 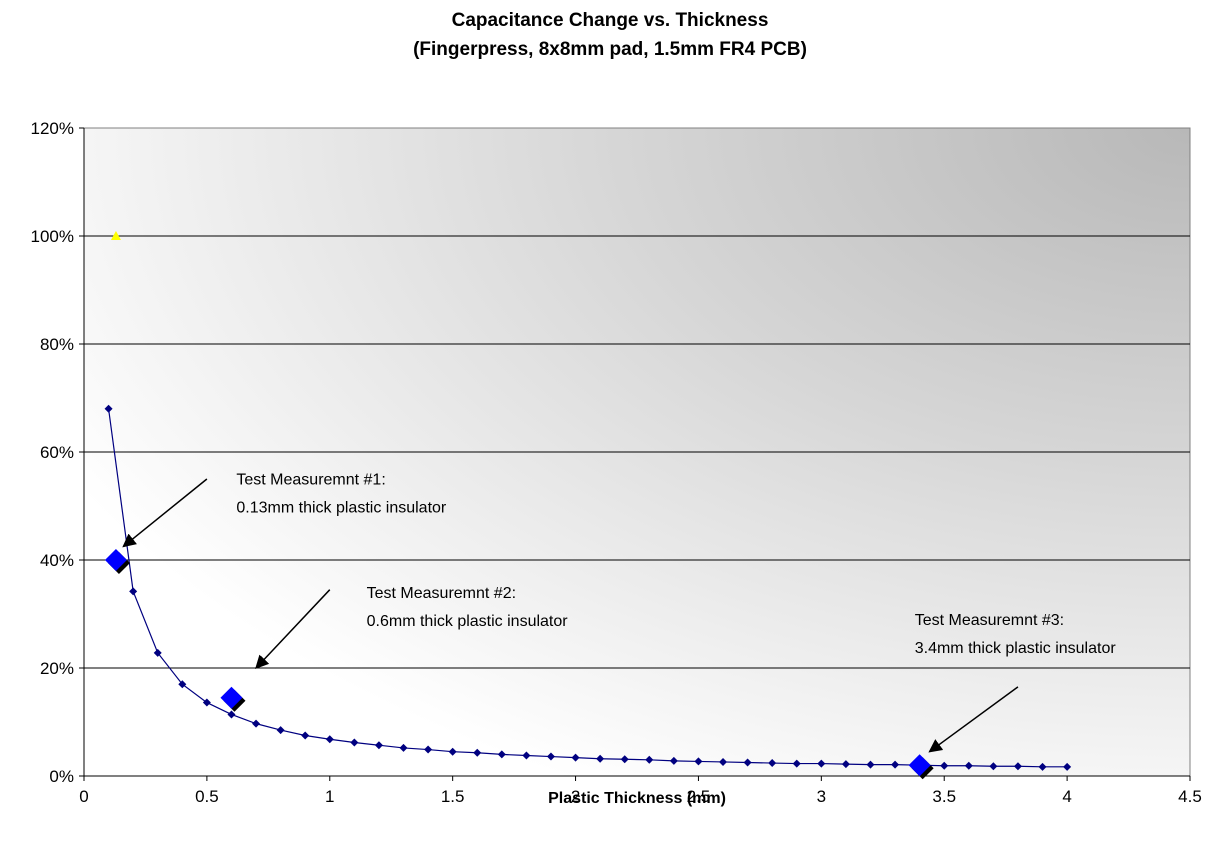 What do you see at coordinates (207, 796) in the screenshot?
I see `x-tick-label: 0.5` at bounding box center [207, 796].